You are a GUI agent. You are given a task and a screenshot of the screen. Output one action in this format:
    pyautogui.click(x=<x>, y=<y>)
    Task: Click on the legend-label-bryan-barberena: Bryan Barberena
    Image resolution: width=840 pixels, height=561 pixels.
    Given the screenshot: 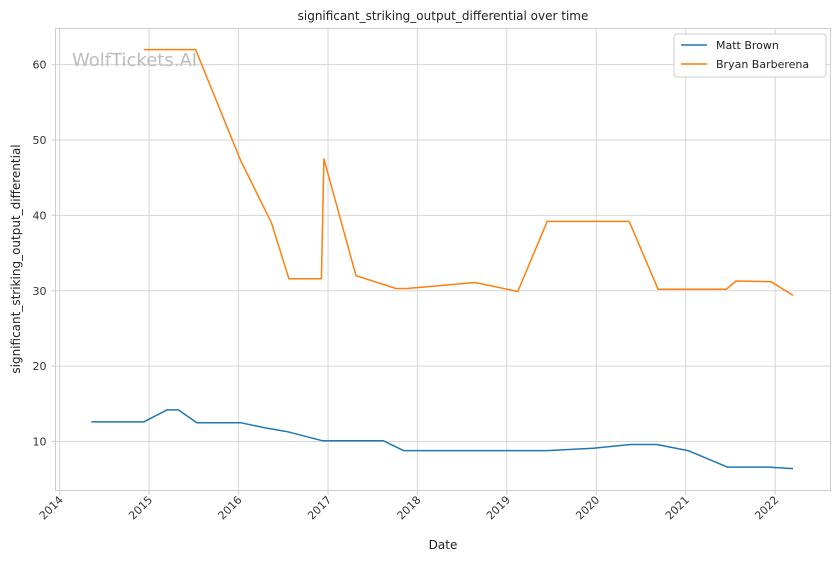 What is the action you would take?
    pyautogui.click(x=762, y=64)
    